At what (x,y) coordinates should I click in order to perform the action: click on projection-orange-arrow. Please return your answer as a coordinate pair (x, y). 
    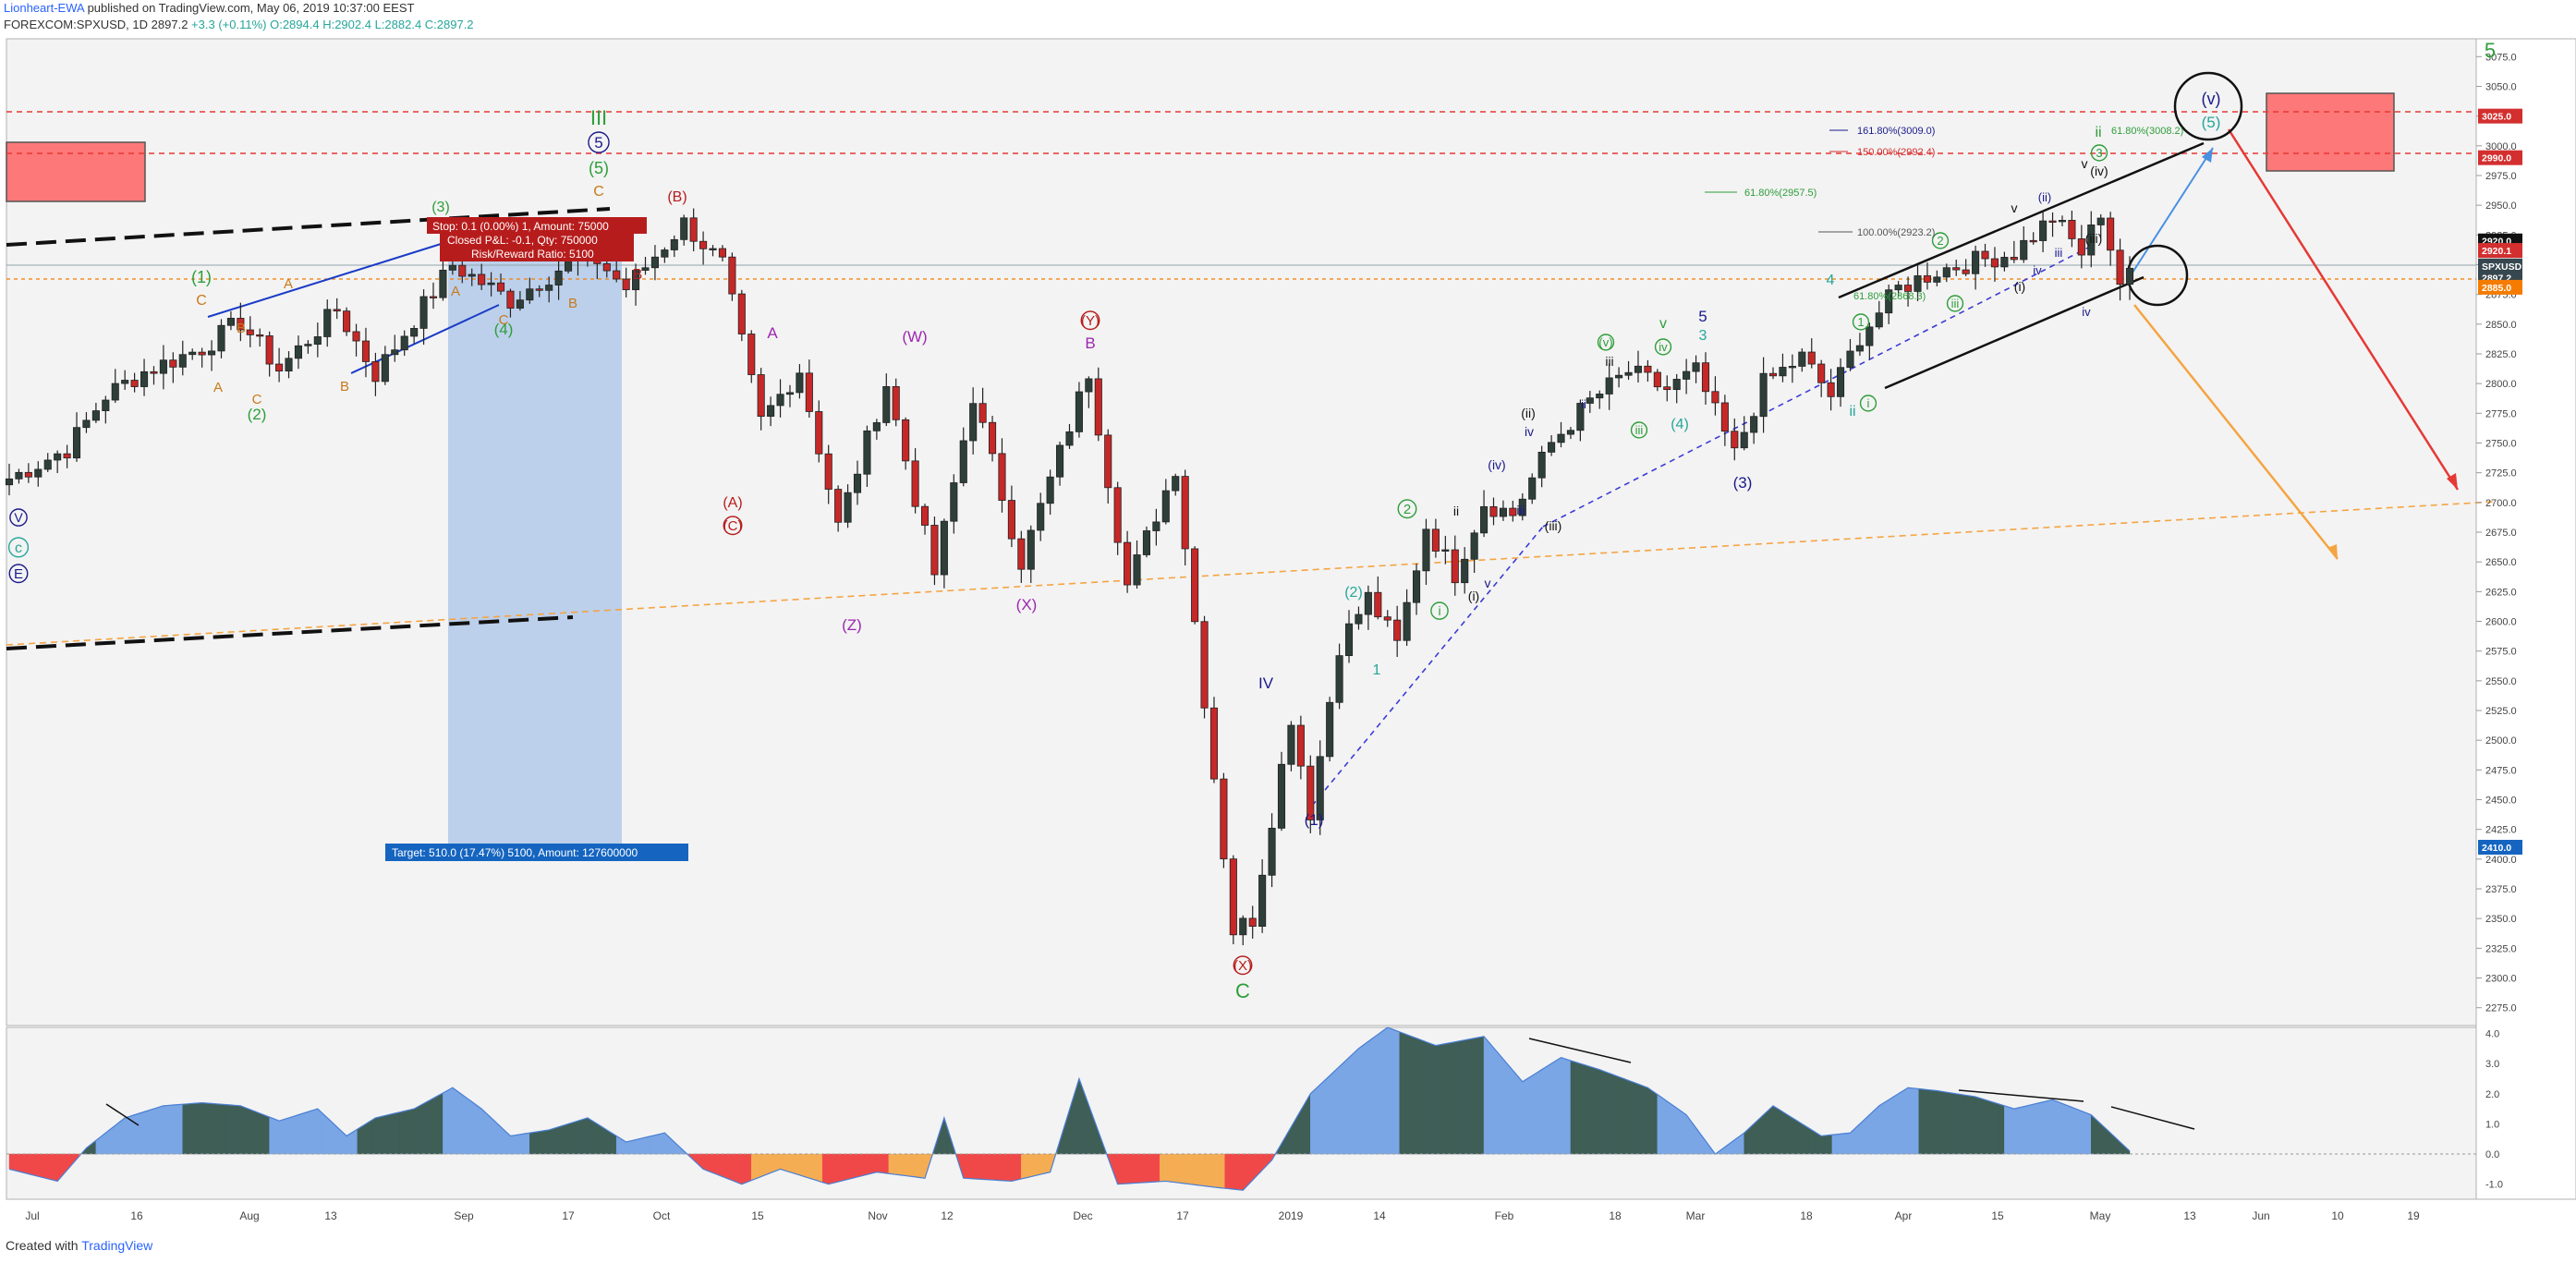
    Looking at the image, I should click on (2236, 432).